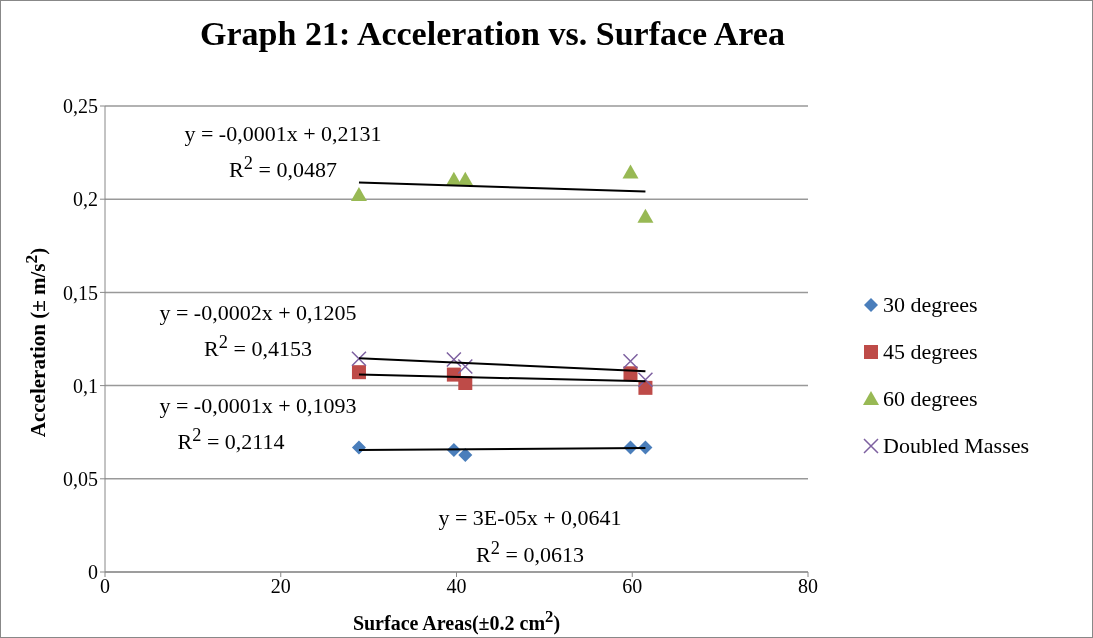 The image size is (1093, 638). Describe the element at coordinates (80, 106) in the screenshot. I see `y-tick-label: 0,25` at that location.